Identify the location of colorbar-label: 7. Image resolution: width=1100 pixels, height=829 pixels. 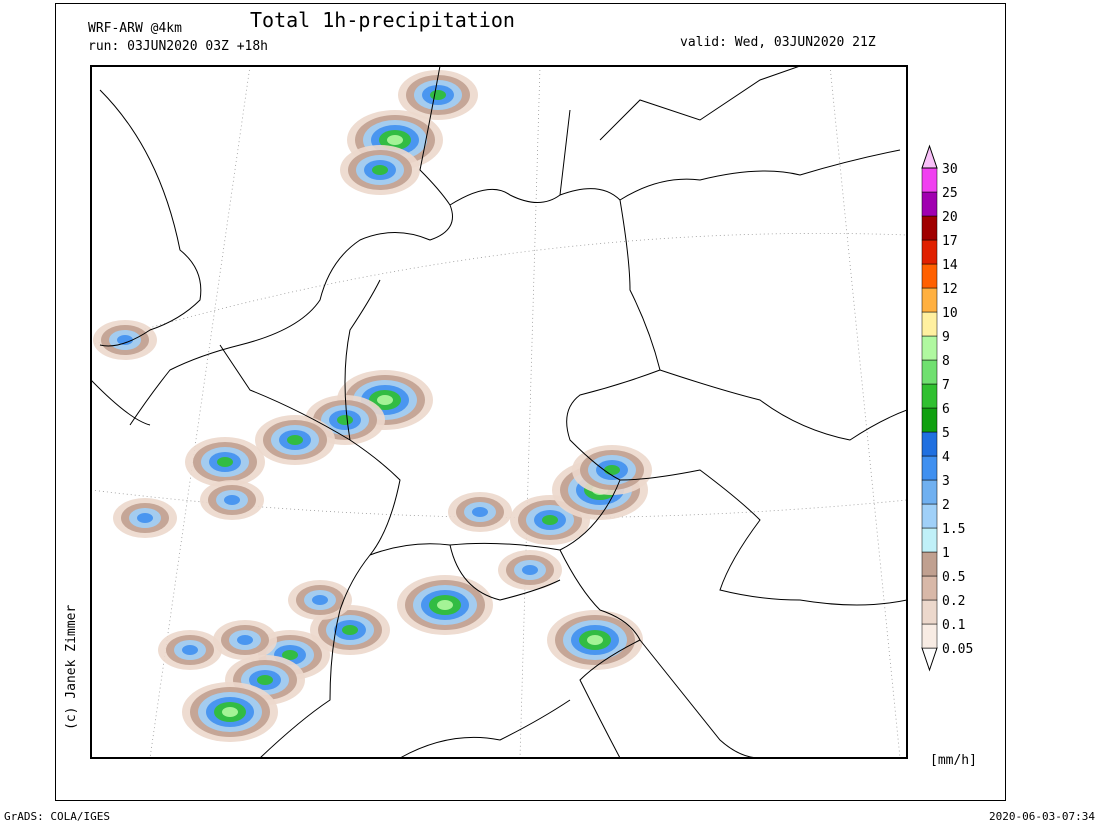
(946, 385).